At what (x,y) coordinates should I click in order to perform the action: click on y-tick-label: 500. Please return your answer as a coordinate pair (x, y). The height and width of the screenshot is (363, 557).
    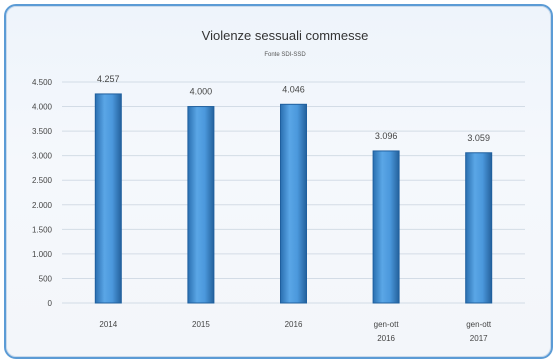
    Looking at the image, I should click on (46, 278).